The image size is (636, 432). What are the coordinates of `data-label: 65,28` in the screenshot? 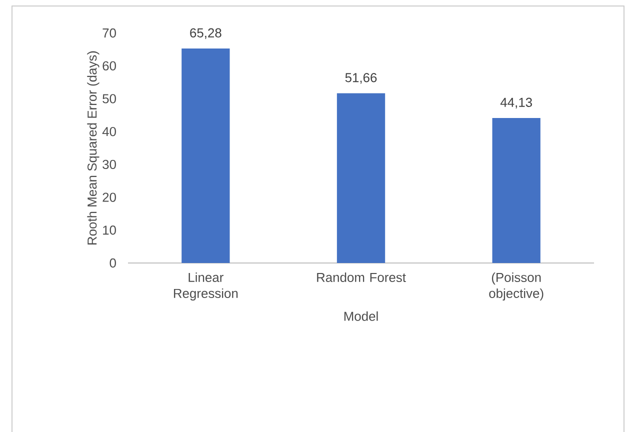 It's located at (206, 33).